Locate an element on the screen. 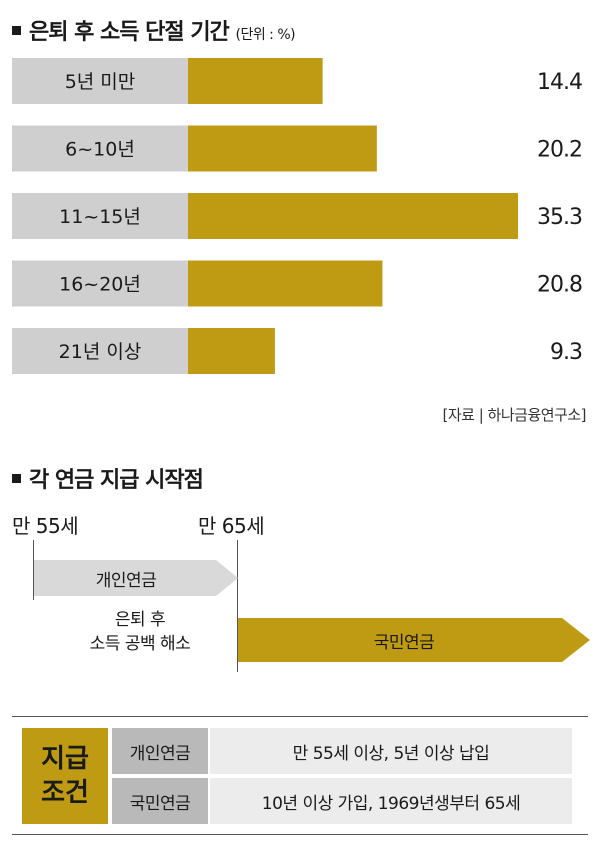 The image size is (600, 847). condition-row-personal: 개인연금 만 55세 이상, 5년 이상 납입 is located at coordinates (342, 751).